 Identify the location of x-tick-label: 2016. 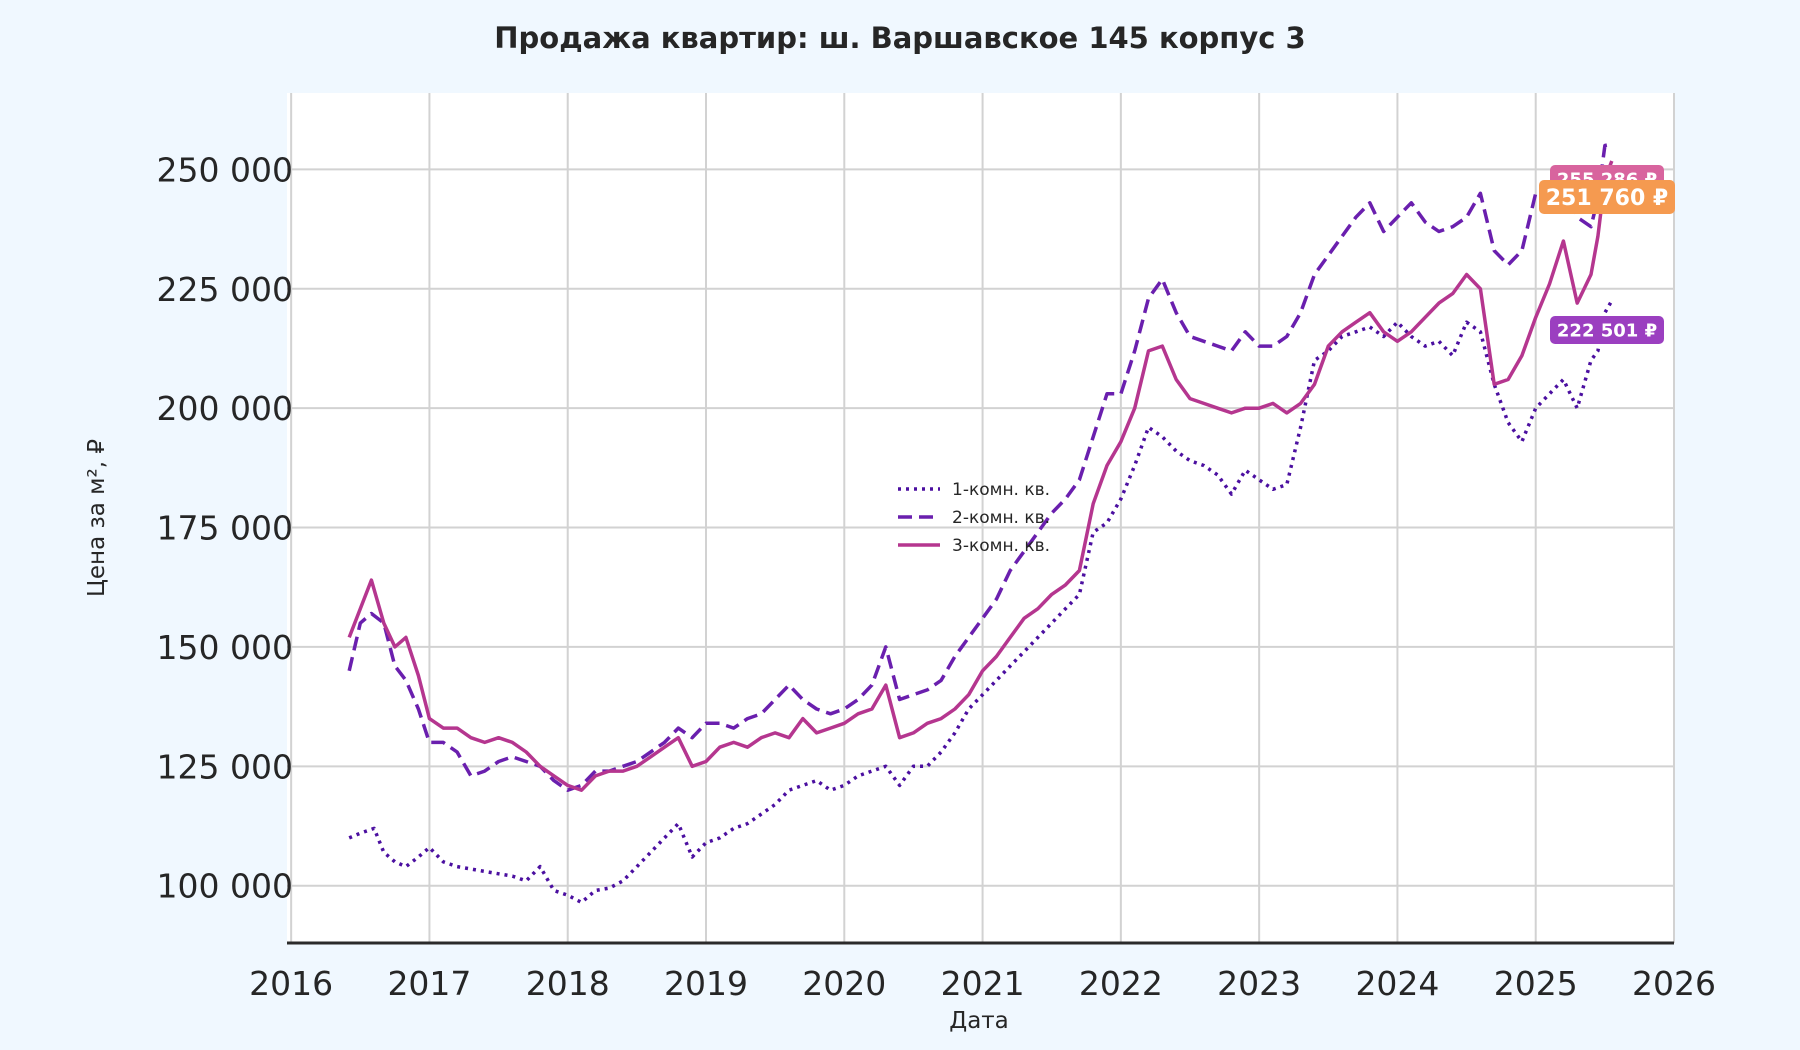
(291, 983).